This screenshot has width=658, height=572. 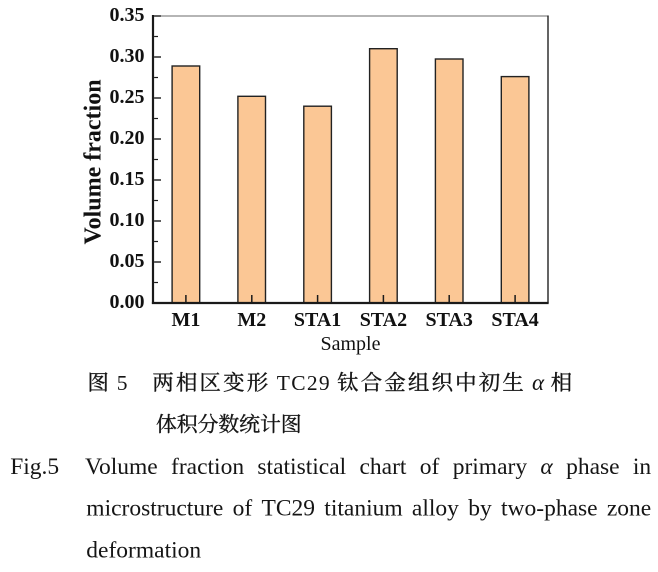 I want to click on svg-text: titanium, so click(x=363, y=509).